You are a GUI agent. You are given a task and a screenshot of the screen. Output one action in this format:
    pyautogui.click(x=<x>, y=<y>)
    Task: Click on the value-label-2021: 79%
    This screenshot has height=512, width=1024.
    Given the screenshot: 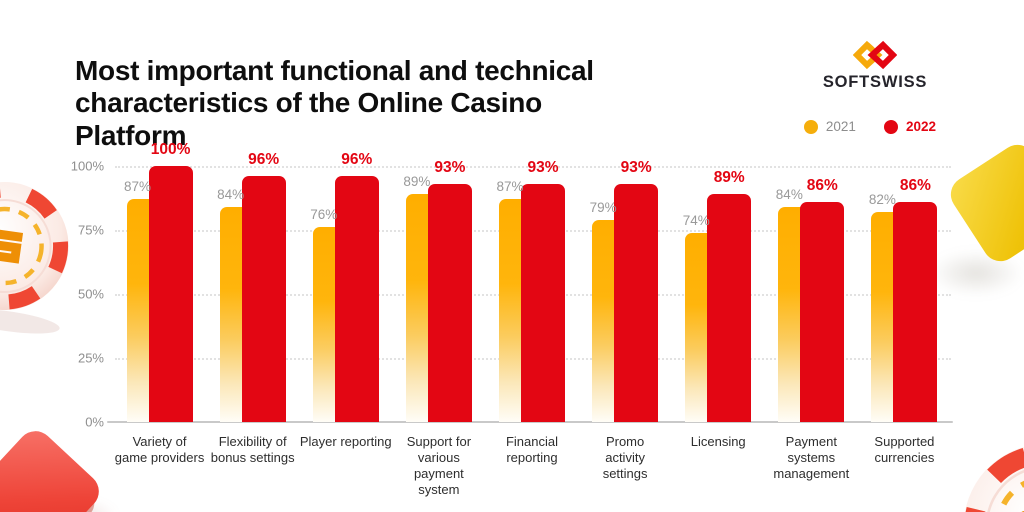 What is the action you would take?
    pyautogui.click(x=603, y=207)
    